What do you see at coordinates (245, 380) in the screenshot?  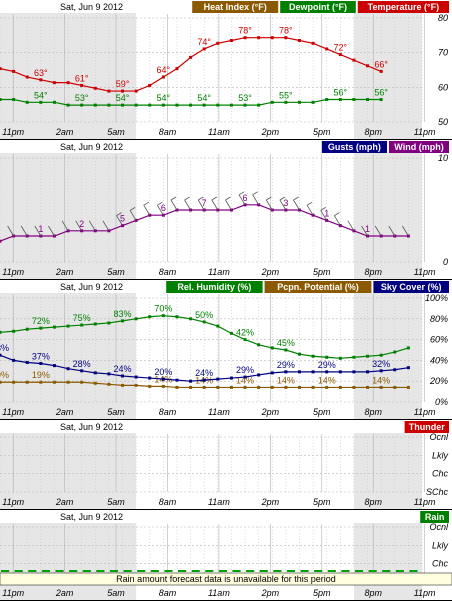 I see `data-label: 14%` at bounding box center [245, 380].